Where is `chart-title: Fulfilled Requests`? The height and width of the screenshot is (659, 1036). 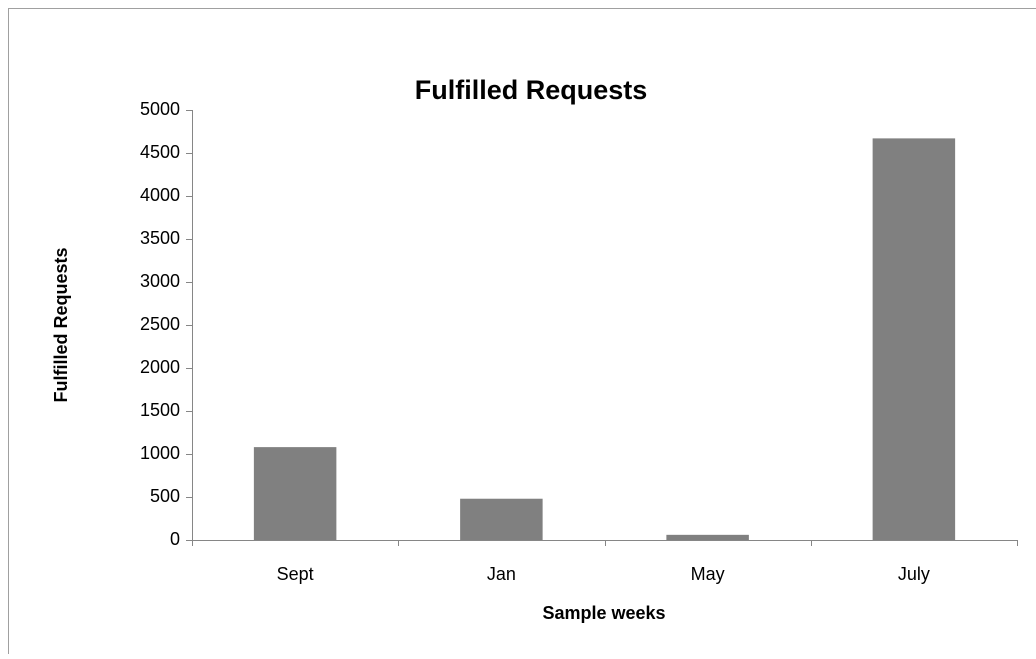
chart-title: Fulfilled Requests is located at coordinates (531, 90).